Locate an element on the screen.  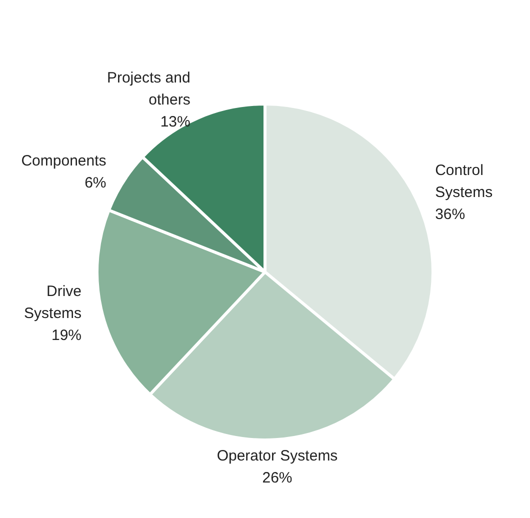
data-label: 36% is located at coordinates (450, 214).